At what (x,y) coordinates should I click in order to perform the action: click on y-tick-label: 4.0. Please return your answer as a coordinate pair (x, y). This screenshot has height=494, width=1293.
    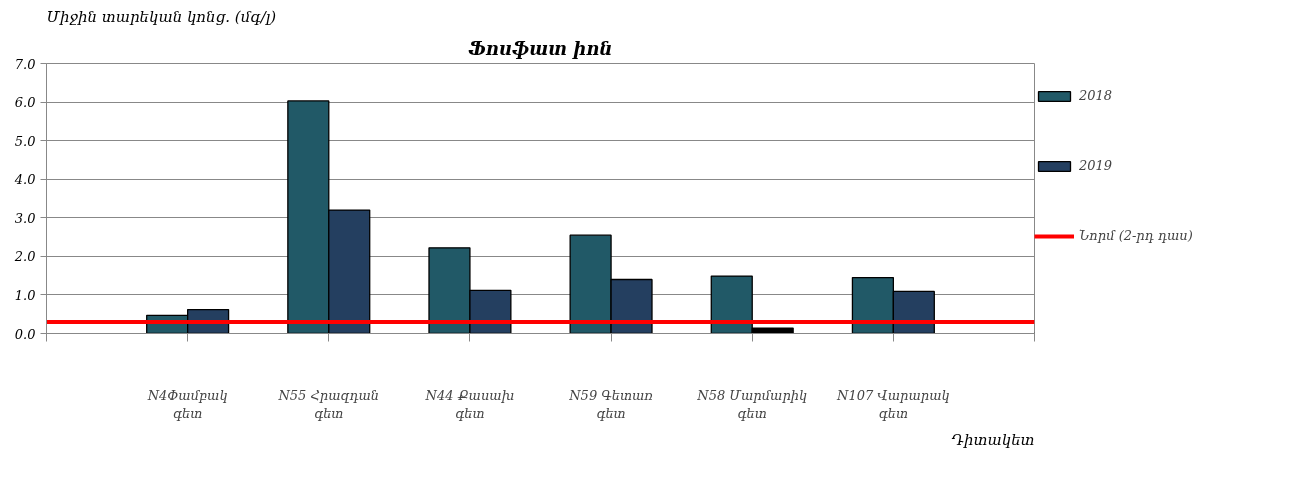
    Looking at the image, I should click on (24, 180).